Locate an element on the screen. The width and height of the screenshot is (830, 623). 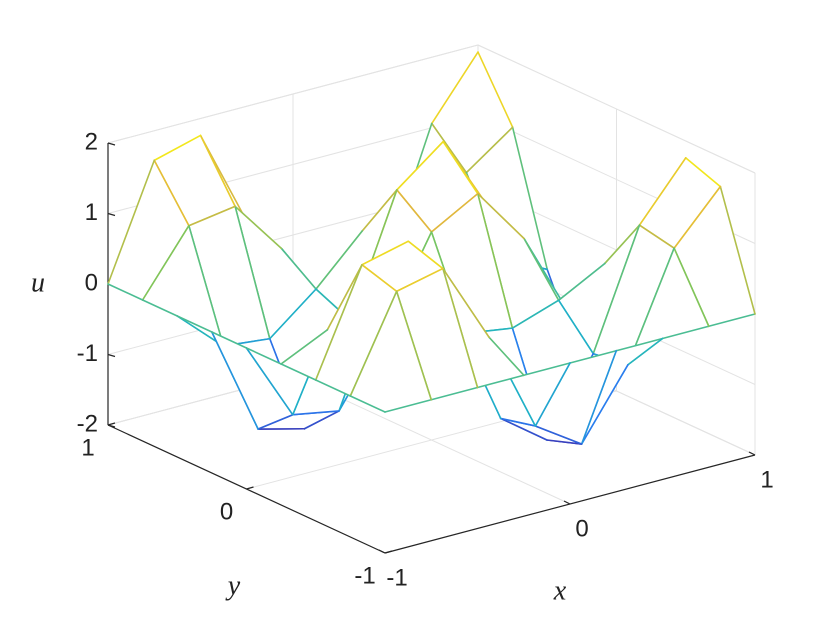
x-tick-label: -1 is located at coordinates (396, 577).